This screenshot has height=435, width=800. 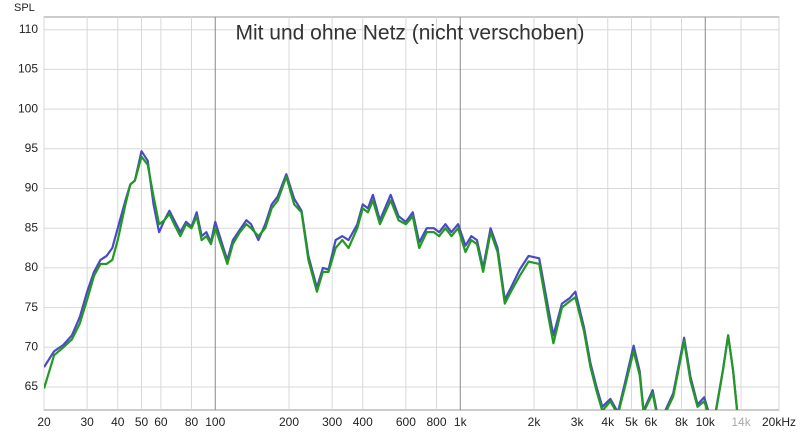 I want to click on y-tick-label: 105, so click(x=28, y=69).